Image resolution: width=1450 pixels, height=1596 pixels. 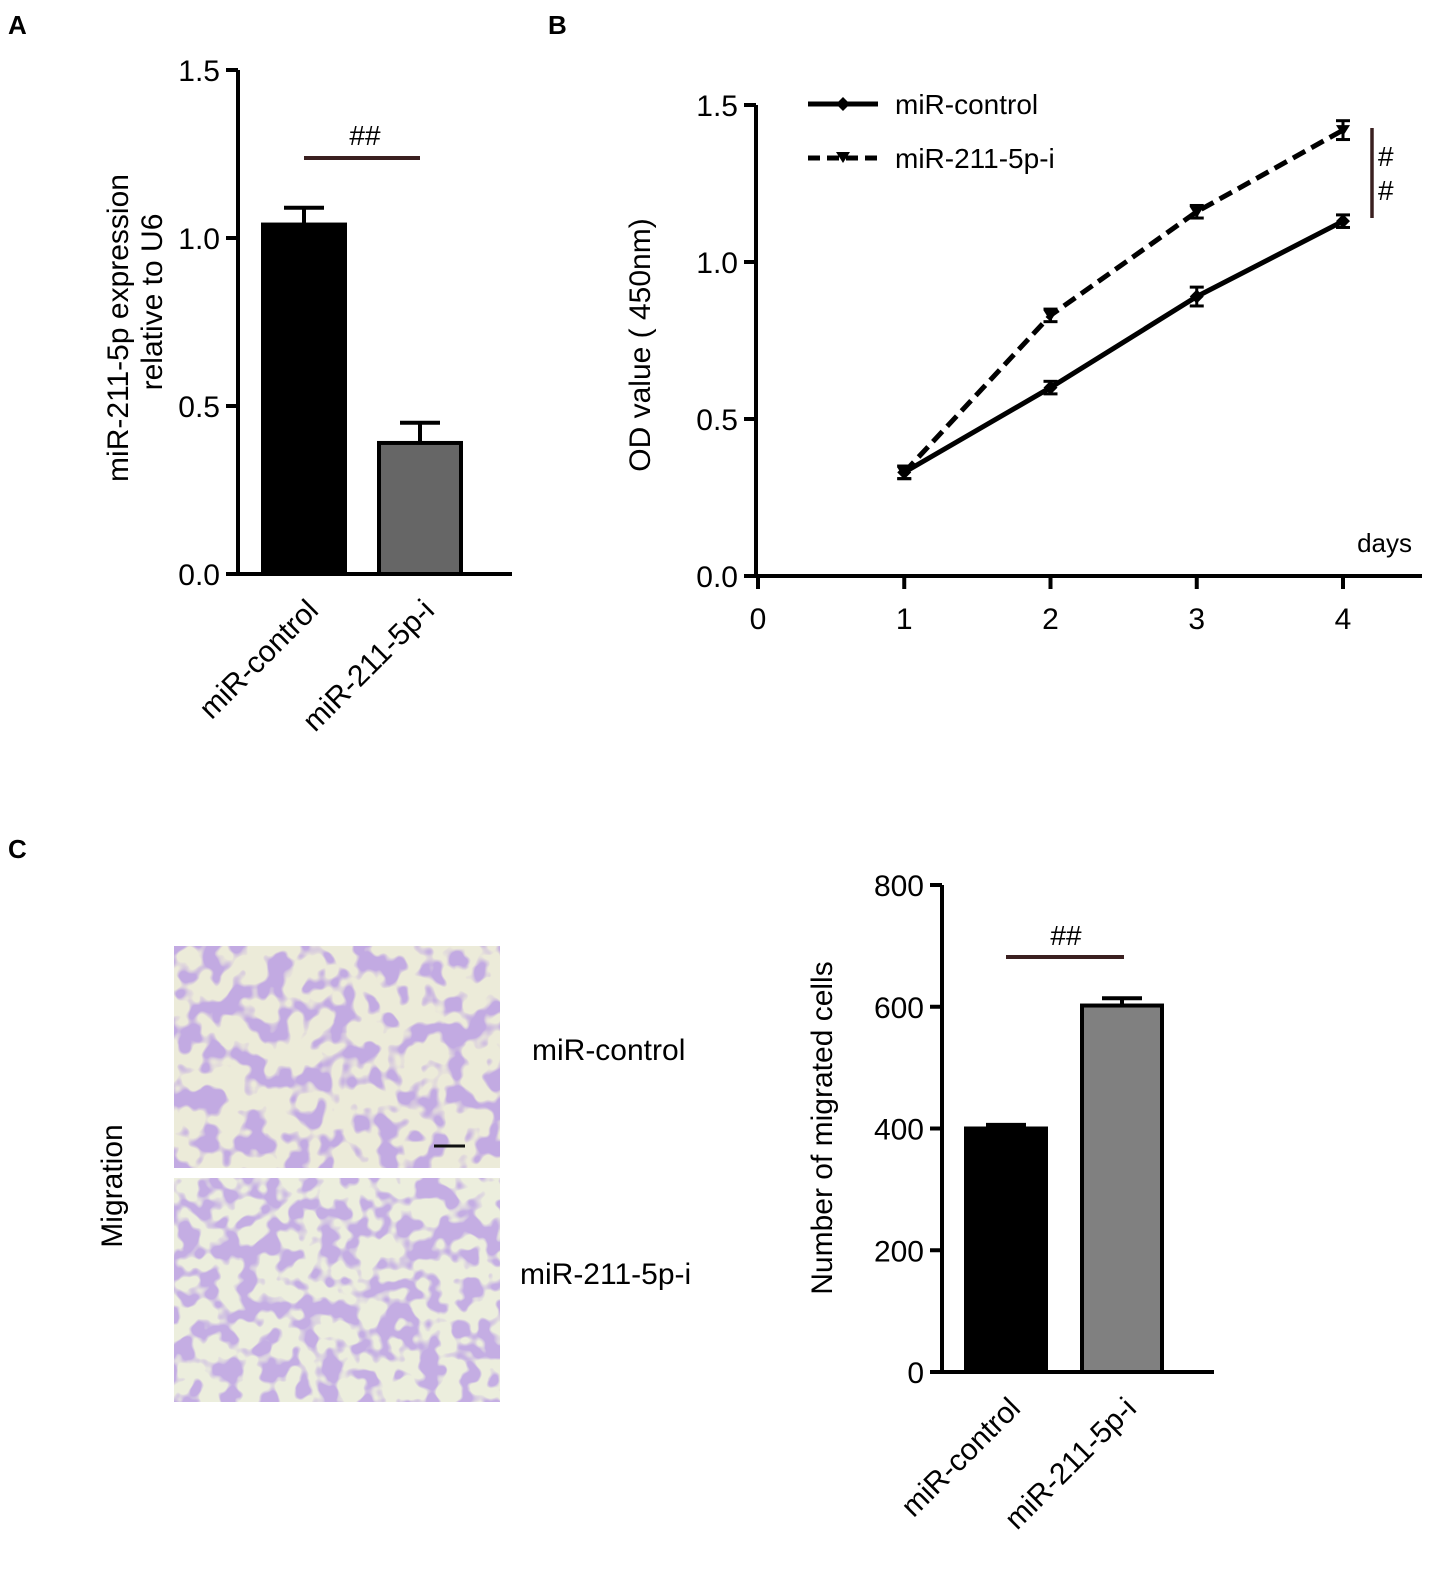 What do you see at coordinates (899, 1008) in the screenshot?
I see `y-tick-label: 600` at bounding box center [899, 1008].